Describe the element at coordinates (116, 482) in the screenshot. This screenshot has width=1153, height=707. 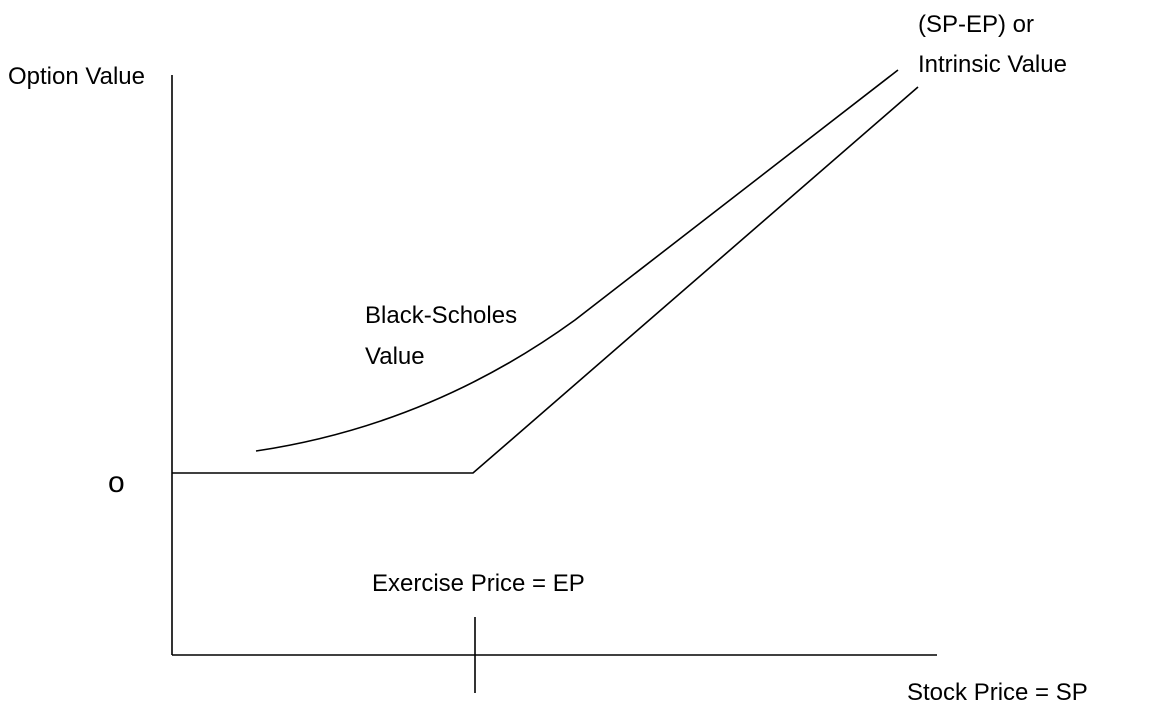
I see `origin-label: o` at that location.